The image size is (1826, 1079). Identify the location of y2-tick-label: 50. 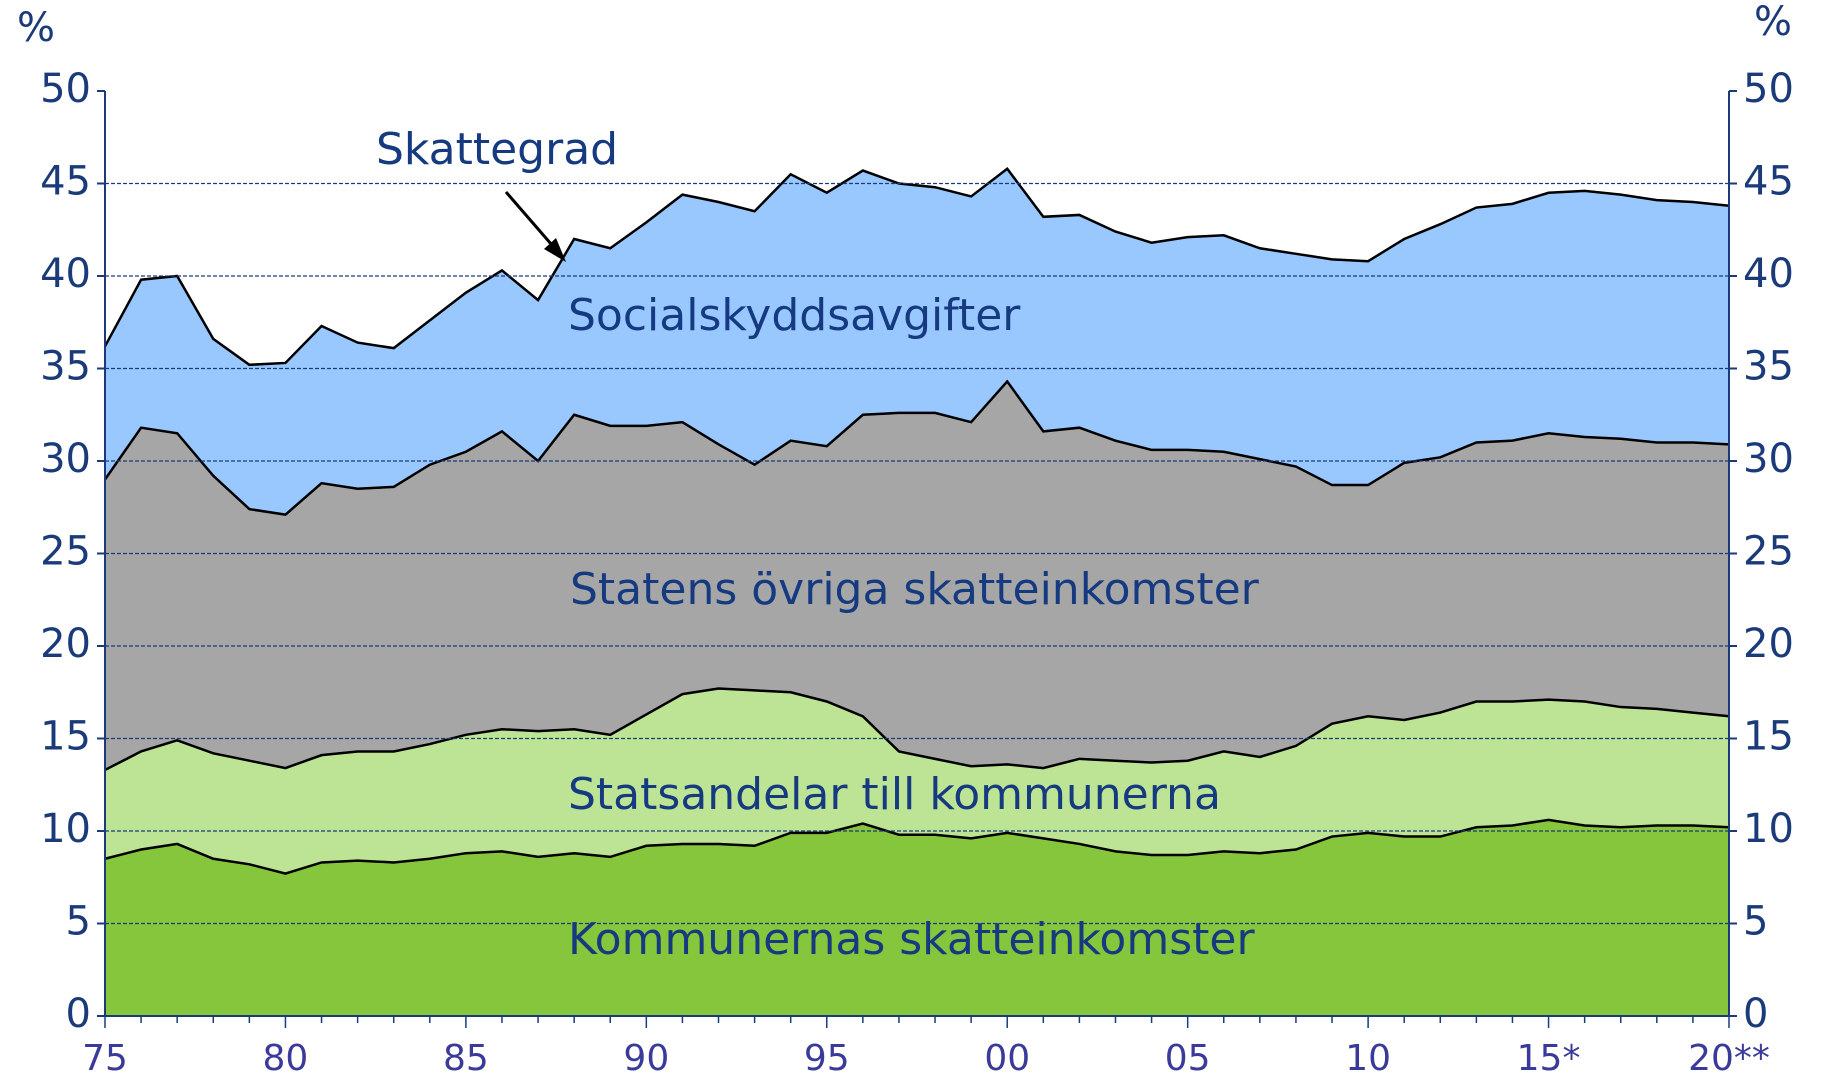
(1768, 89).